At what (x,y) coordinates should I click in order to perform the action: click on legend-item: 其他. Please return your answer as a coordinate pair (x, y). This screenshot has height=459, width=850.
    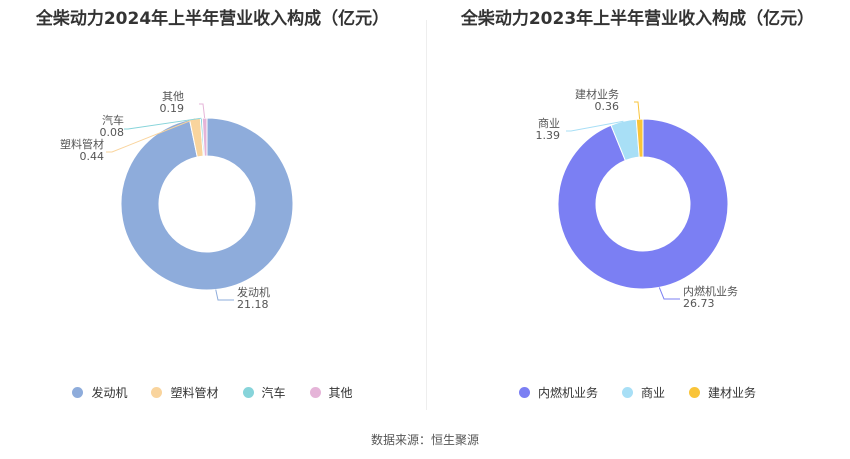
    Looking at the image, I should click on (331, 392).